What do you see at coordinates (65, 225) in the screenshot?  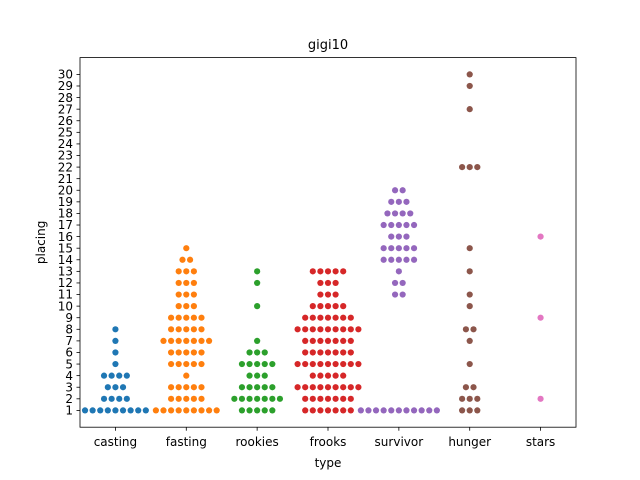 I see `y-tick-label-17: 17` at bounding box center [65, 225].